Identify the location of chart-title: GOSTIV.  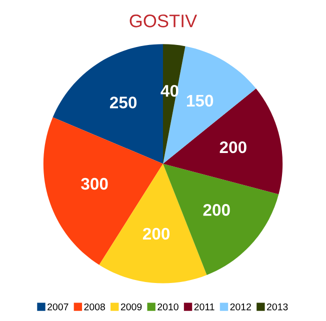
(164, 21).